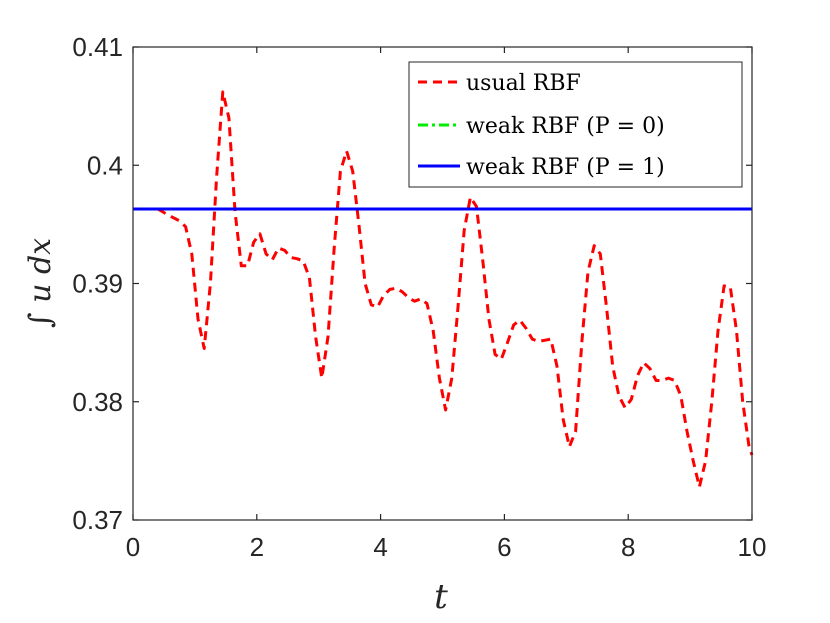 The width and height of the screenshot is (830, 623). What do you see at coordinates (565, 167) in the screenshot?
I see `legend-label-weak-rbf-p1: weak RBF (P = 1)` at bounding box center [565, 167].